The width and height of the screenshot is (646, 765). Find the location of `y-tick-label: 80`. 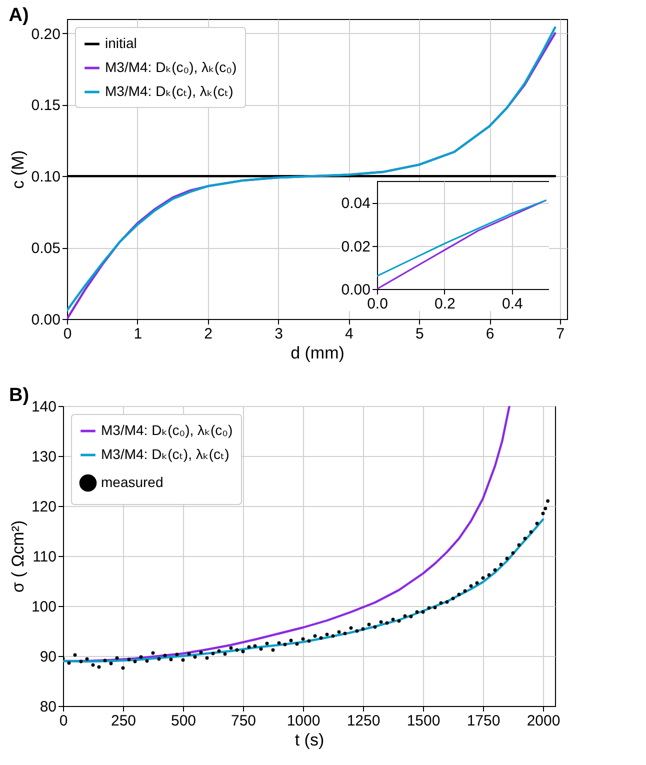

y-tick-label: 80 is located at coordinates (48, 707).